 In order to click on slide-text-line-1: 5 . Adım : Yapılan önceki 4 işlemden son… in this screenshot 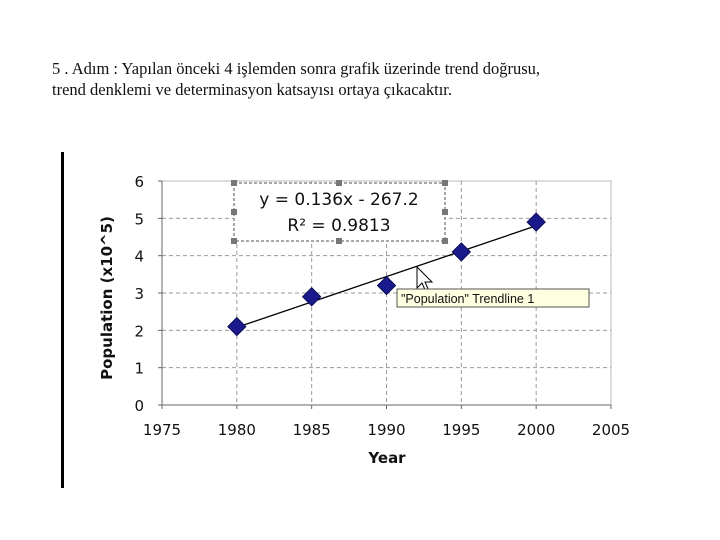, I will do `click(296, 68)`.